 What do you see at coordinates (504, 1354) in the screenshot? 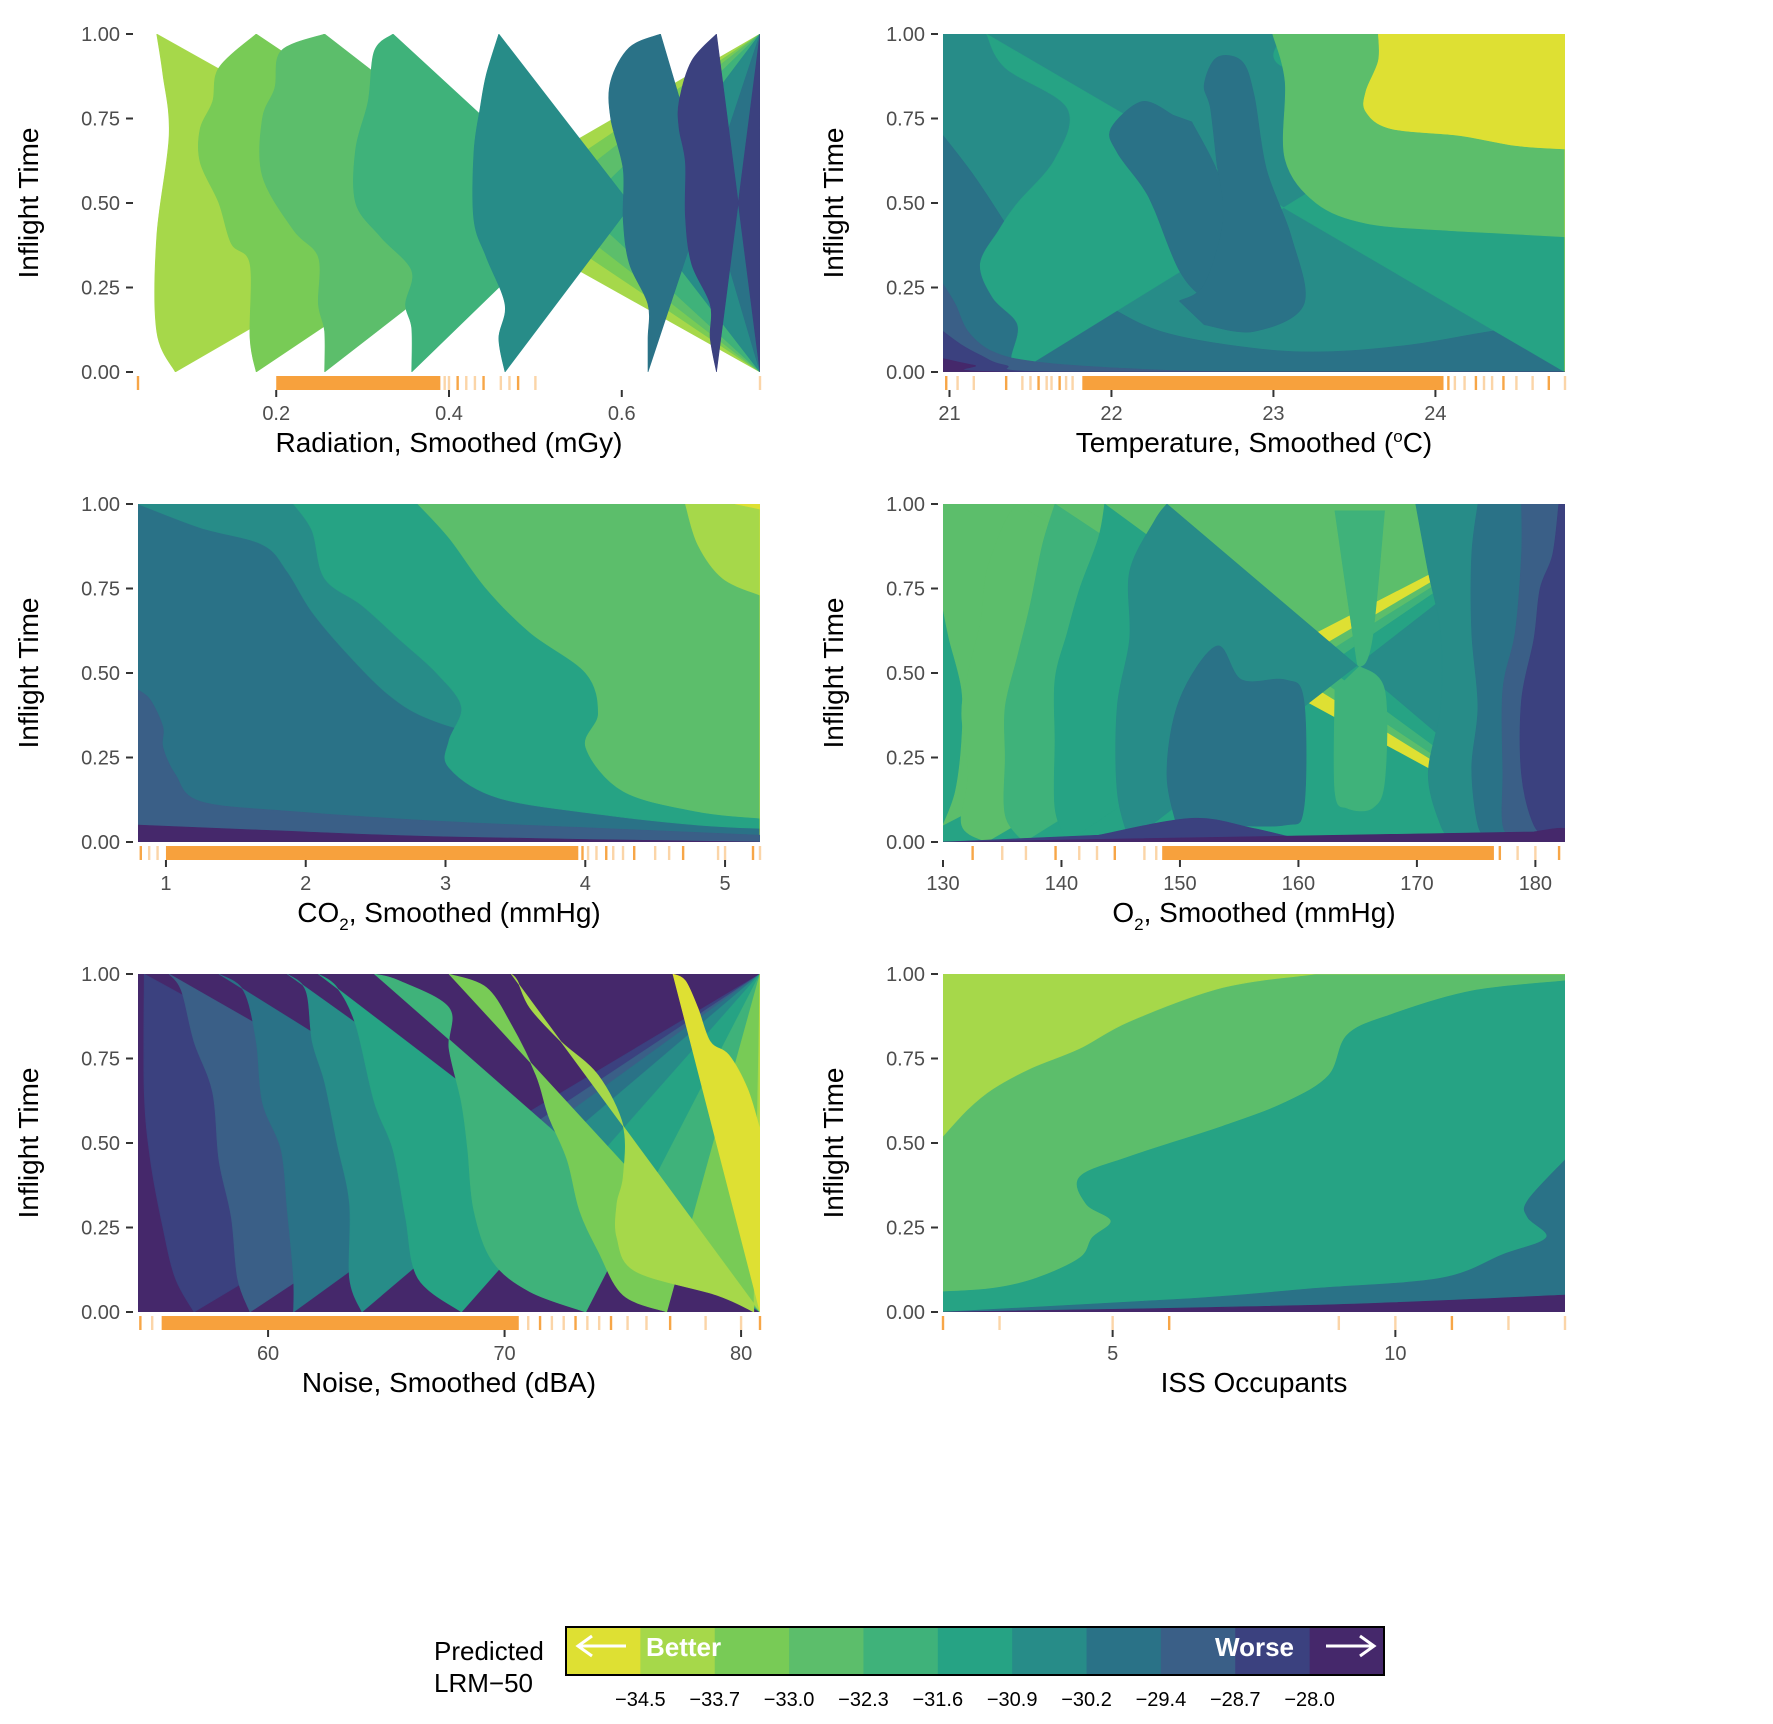
I see `x-tick-label: 70` at bounding box center [504, 1354].